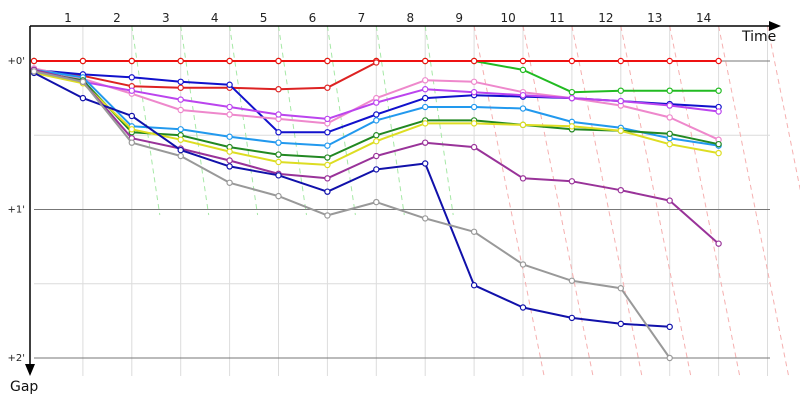 The height and width of the screenshot is (400, 800). I want to click on x-tick-label: 9, so click(459, 18).